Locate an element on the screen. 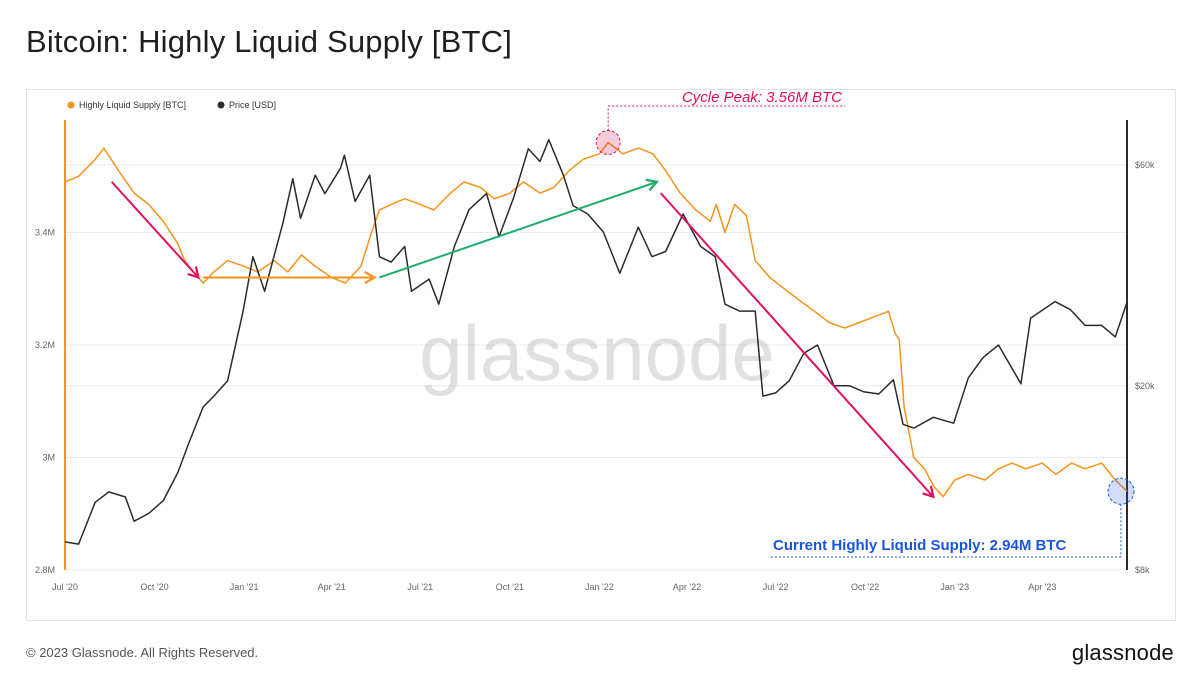  y-left-tick-label: 3M is located at coordinates (48, 458).